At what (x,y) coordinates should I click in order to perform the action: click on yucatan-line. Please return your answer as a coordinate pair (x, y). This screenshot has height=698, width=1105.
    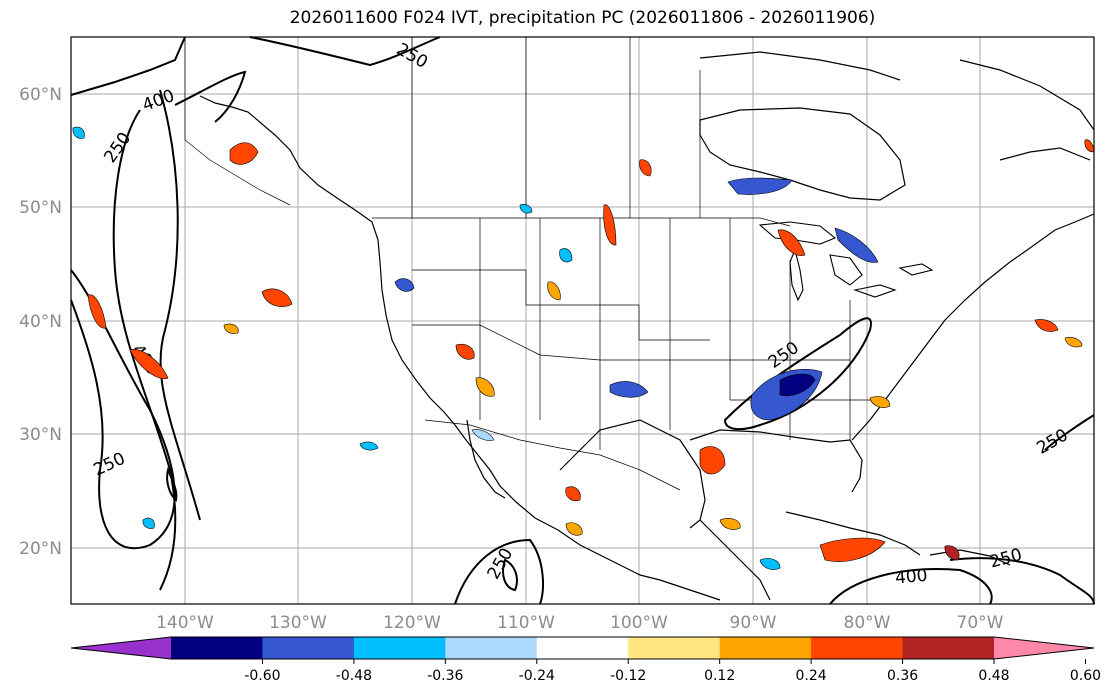
    Looking at the image, I should click on (735, 560).